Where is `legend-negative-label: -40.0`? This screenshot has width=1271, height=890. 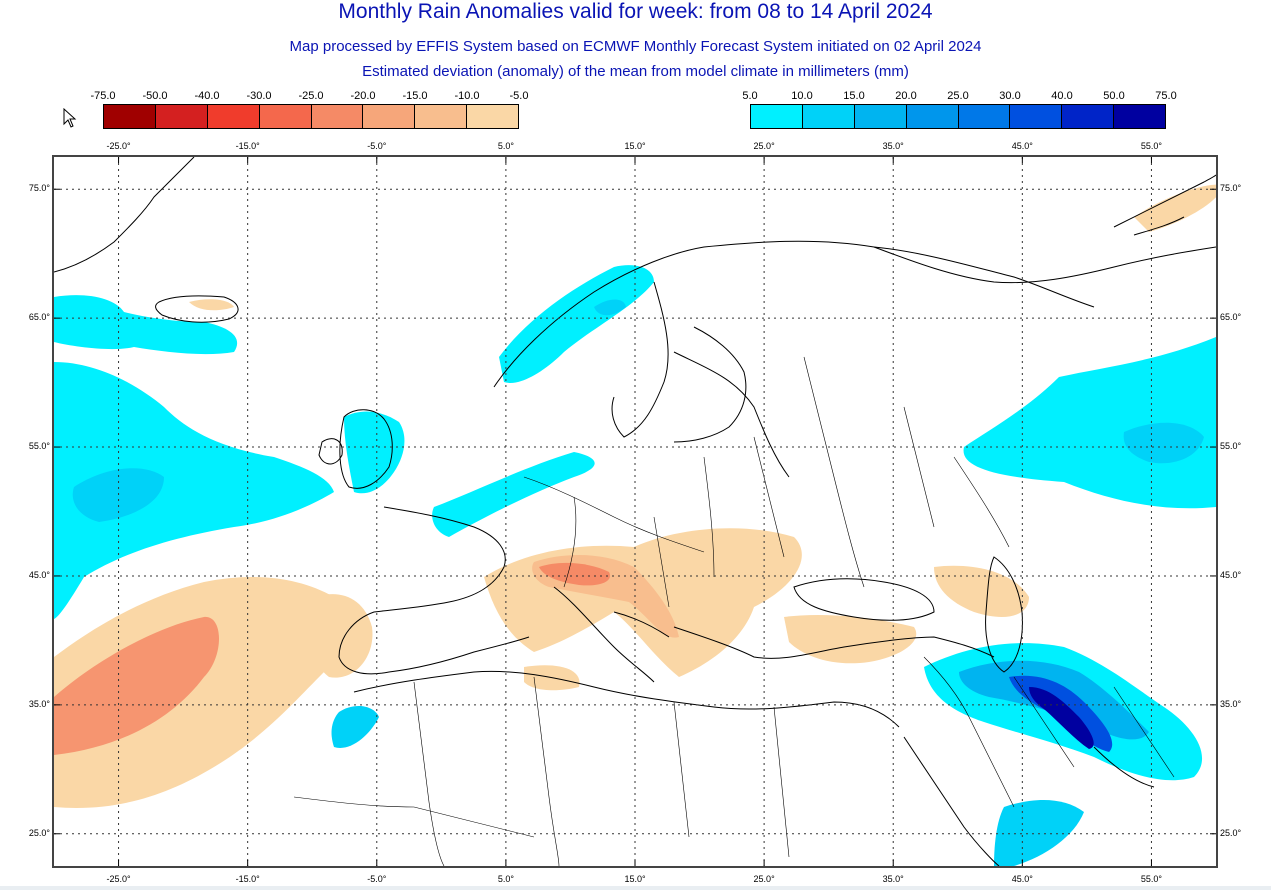 legend-negative-label: -40.0 is located at coordinates (207, 96).